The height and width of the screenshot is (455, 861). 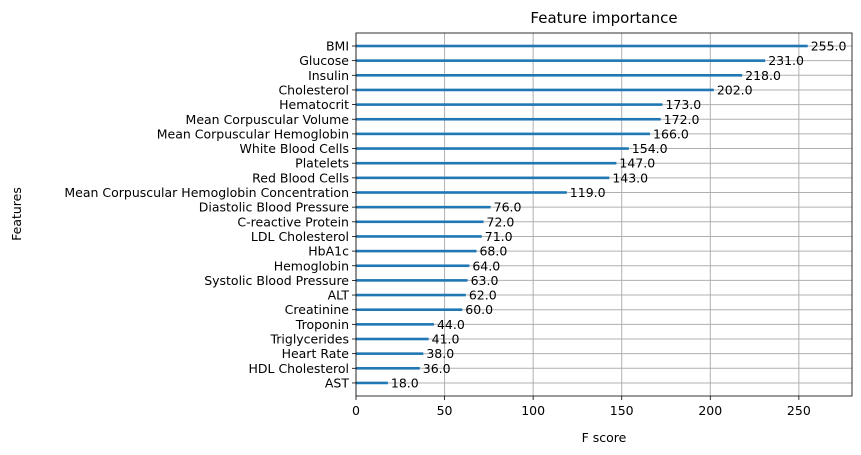 What do you see at coordinates (405, 382) in the screenshot?
I see `bar-value-label: 18.0` at bounding box center [405, 382].